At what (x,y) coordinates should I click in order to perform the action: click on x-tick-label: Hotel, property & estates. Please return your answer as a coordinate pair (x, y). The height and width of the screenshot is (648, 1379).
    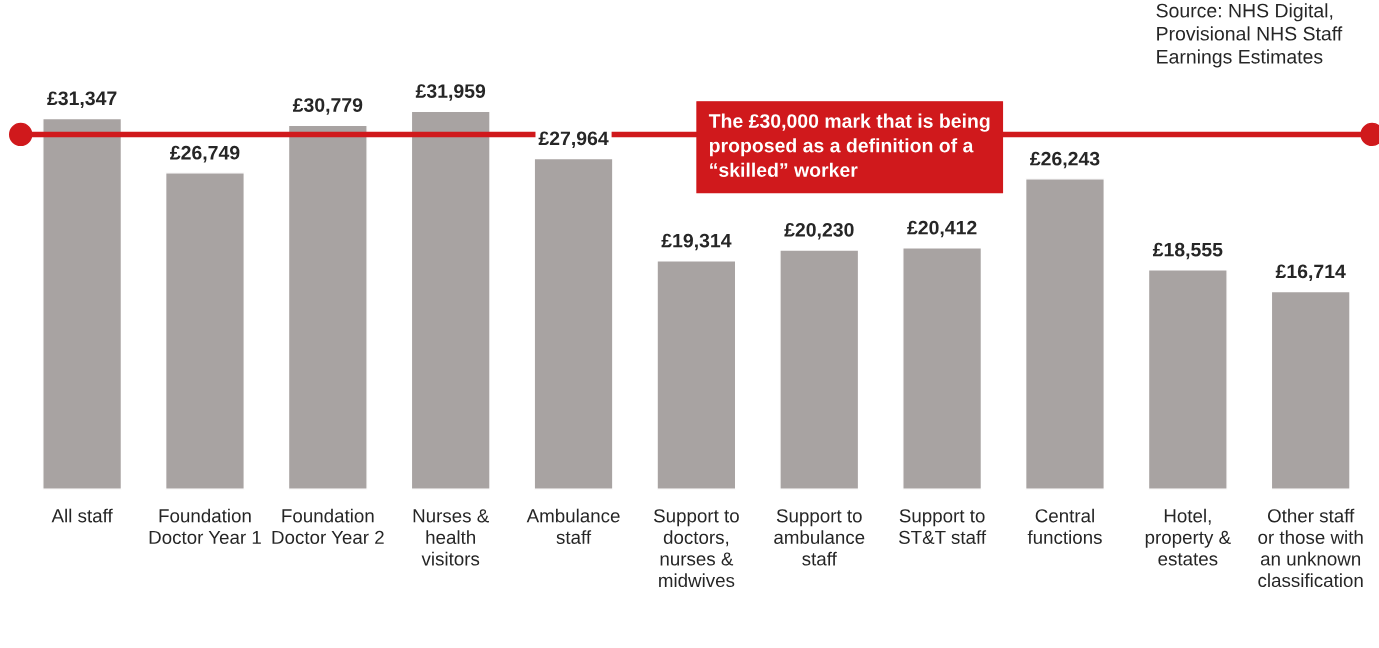
    Looking at the image, I should click on (1188, 537).